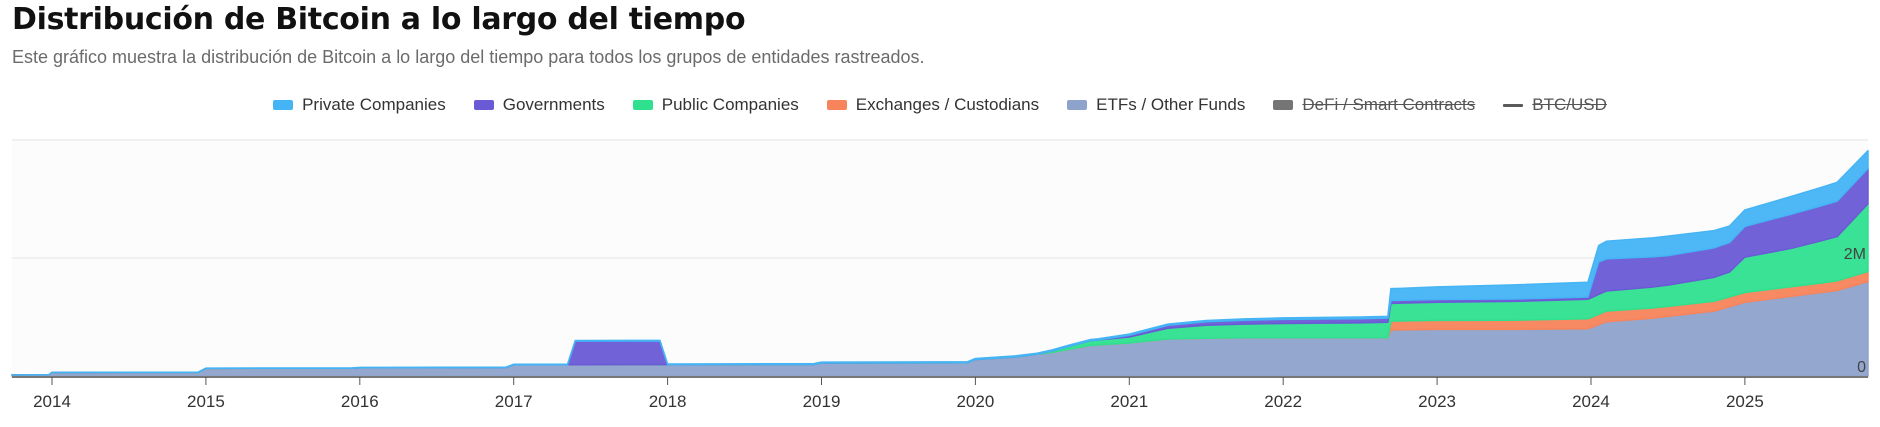 The width and height of the screenshot is (1880, 427). What do you see at coordinates (642, 105) in the screenshot?
I see `legend-swatch-public-companies` at bounding box center [642, 105].